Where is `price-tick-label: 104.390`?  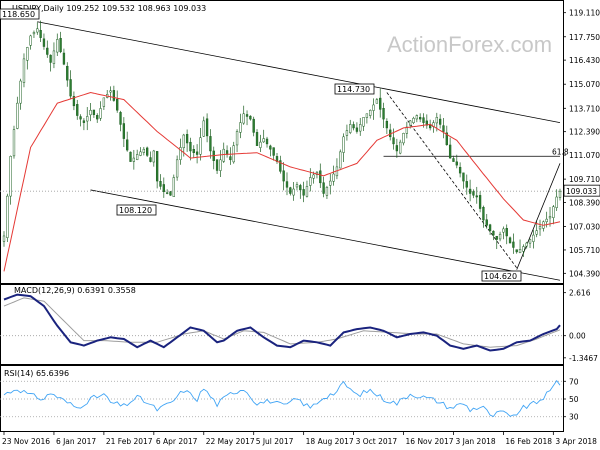 price-tick-label: 104.390 is located at coordinates (584, 273).